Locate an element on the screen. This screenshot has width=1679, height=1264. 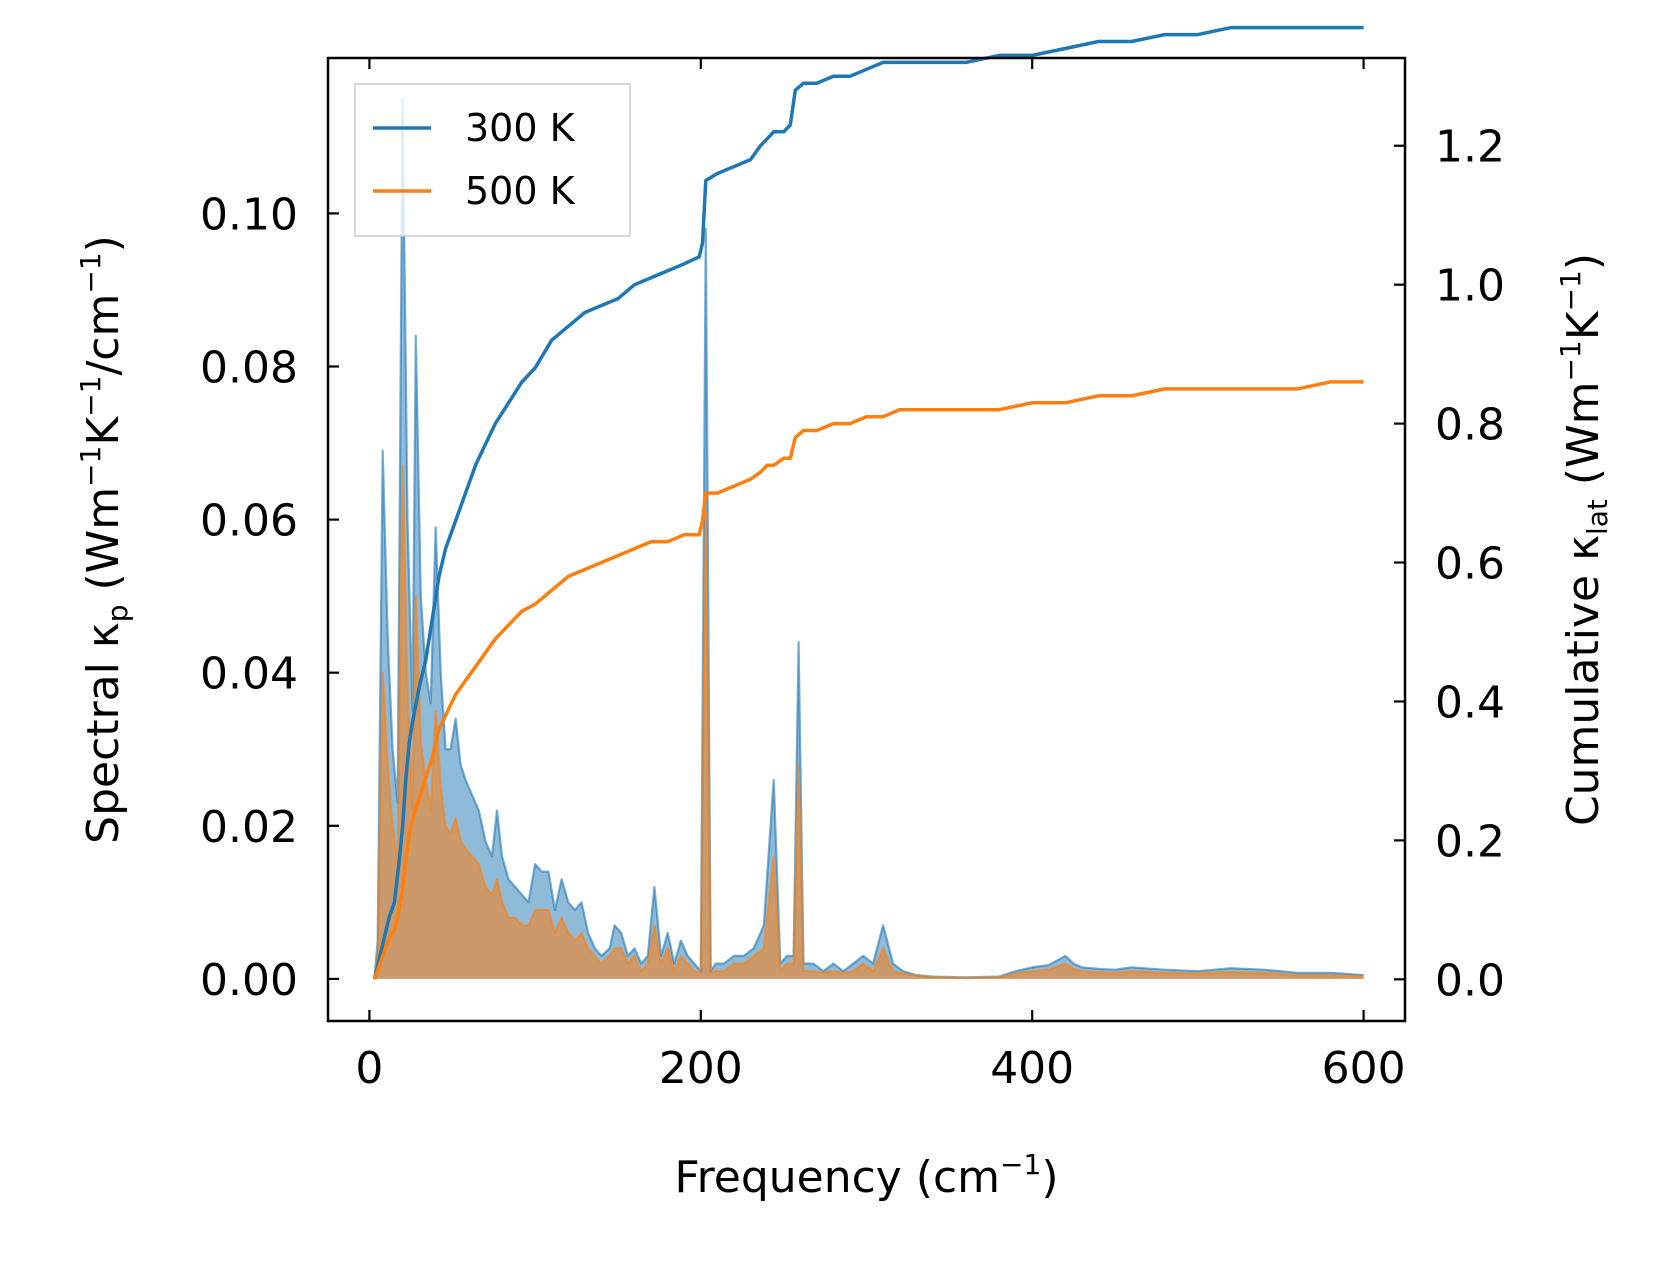
y-left-tick-label: 0.10 is located at coordinates (249, 214).